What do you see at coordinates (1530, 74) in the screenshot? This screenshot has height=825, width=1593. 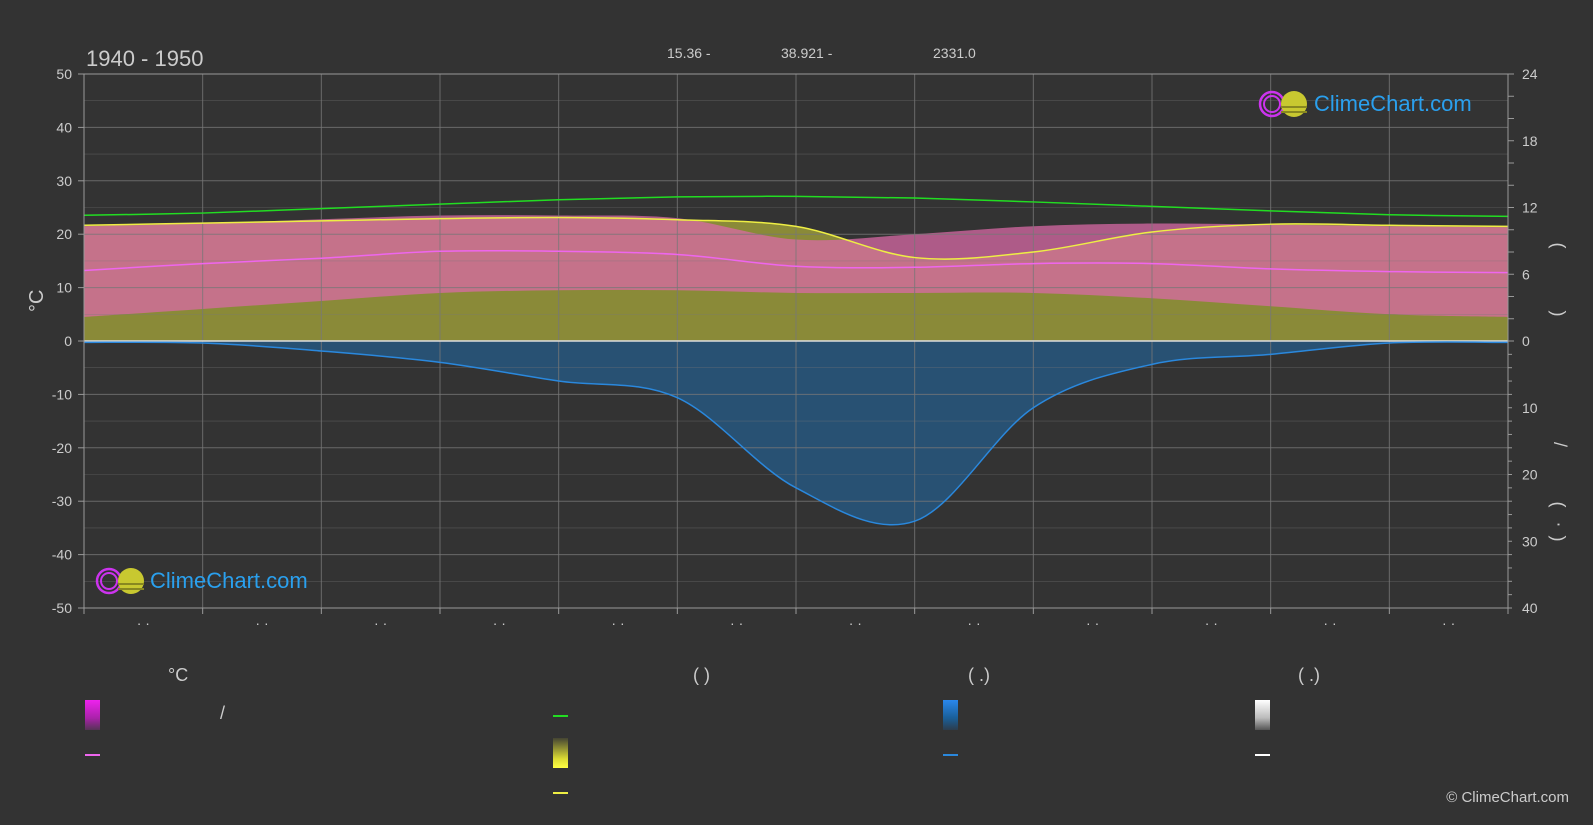 I see `right-hours-tick-label: 24` at bounding box center [1530, 74].